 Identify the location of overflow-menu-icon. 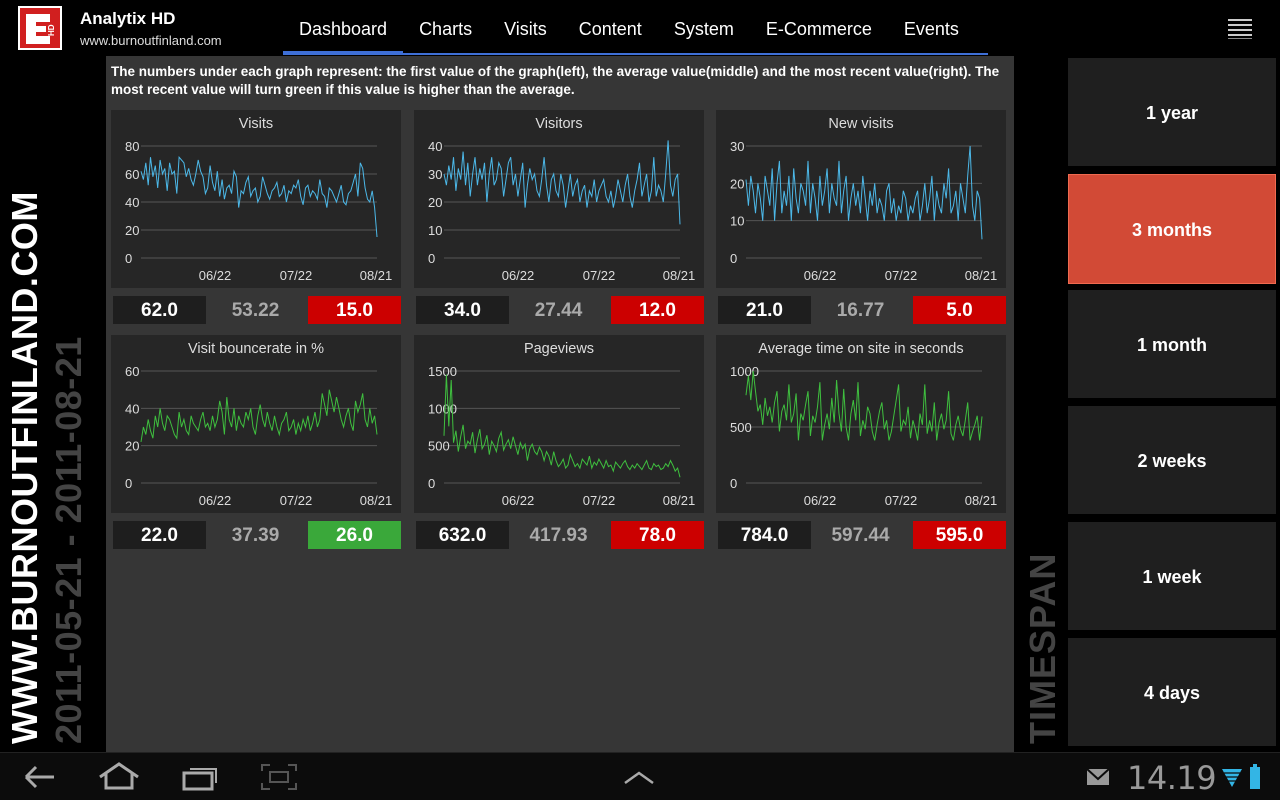
(1240, 29).